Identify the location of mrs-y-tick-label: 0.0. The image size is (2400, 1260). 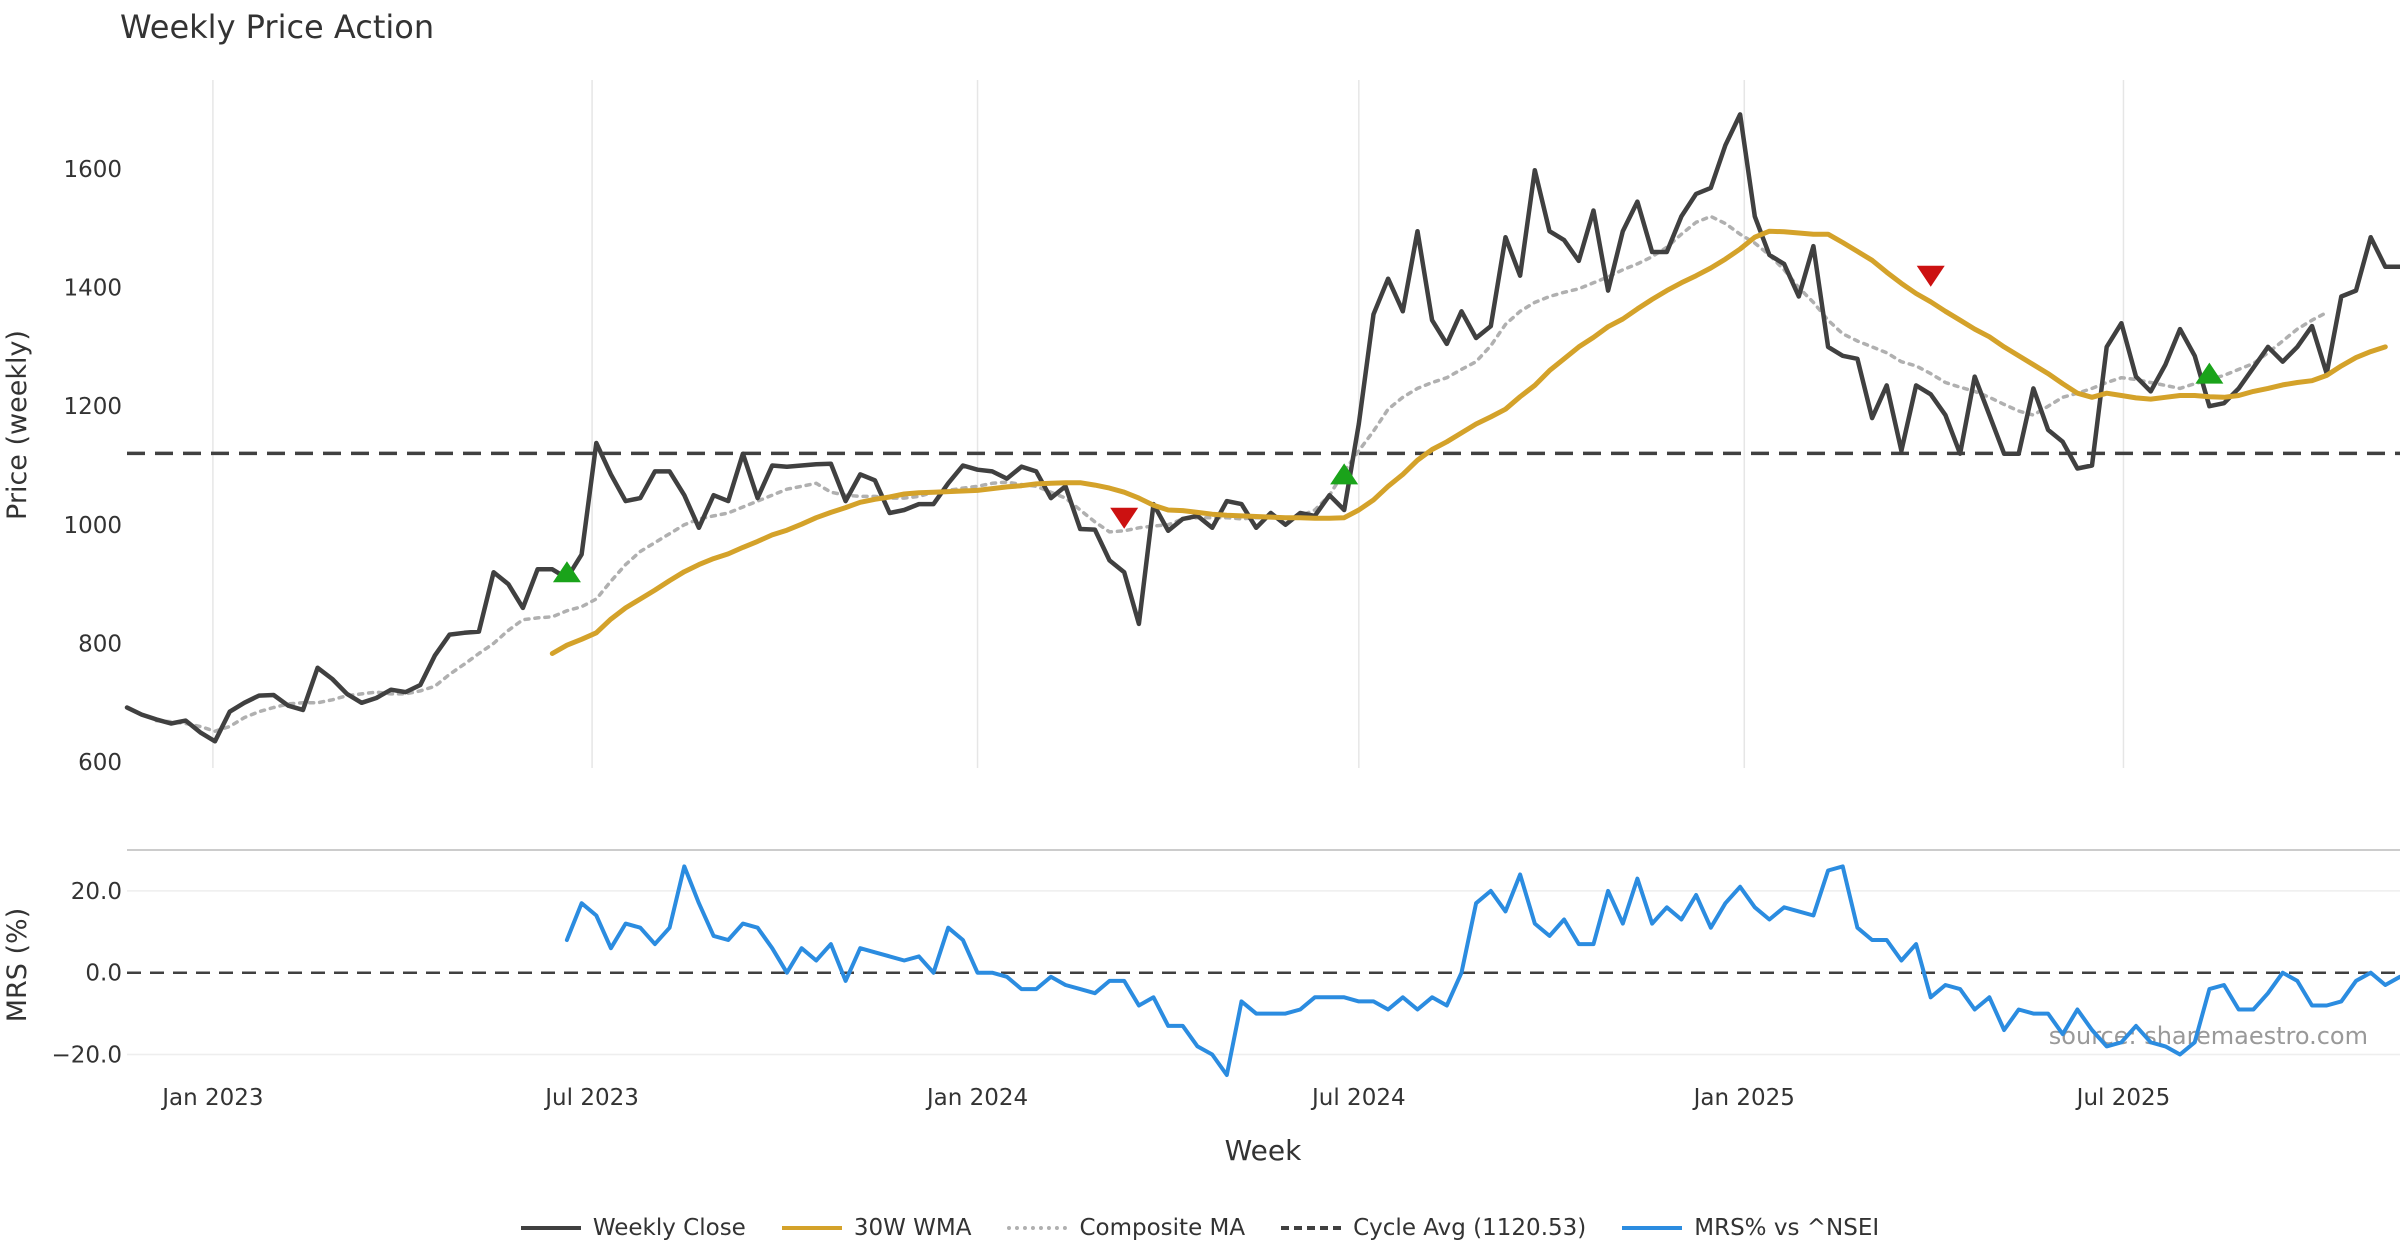
(103, 974).